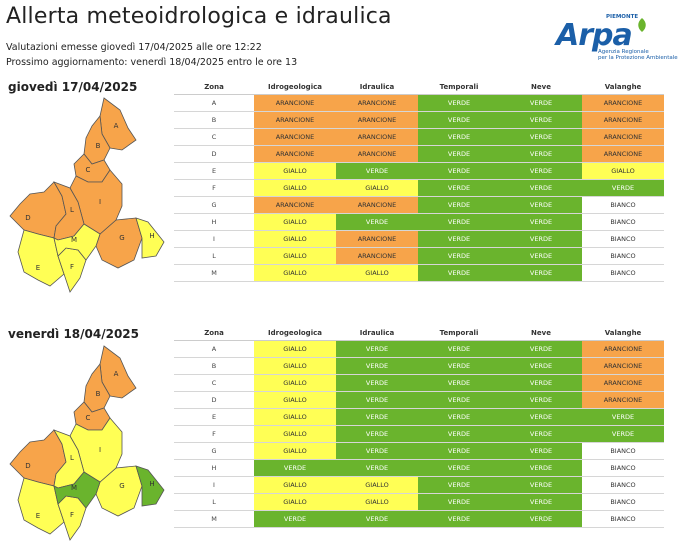  What do you see at coordinates (214, 417) in the screenshot?
I see `zone-cell: E` at bounding box center [214, 417].